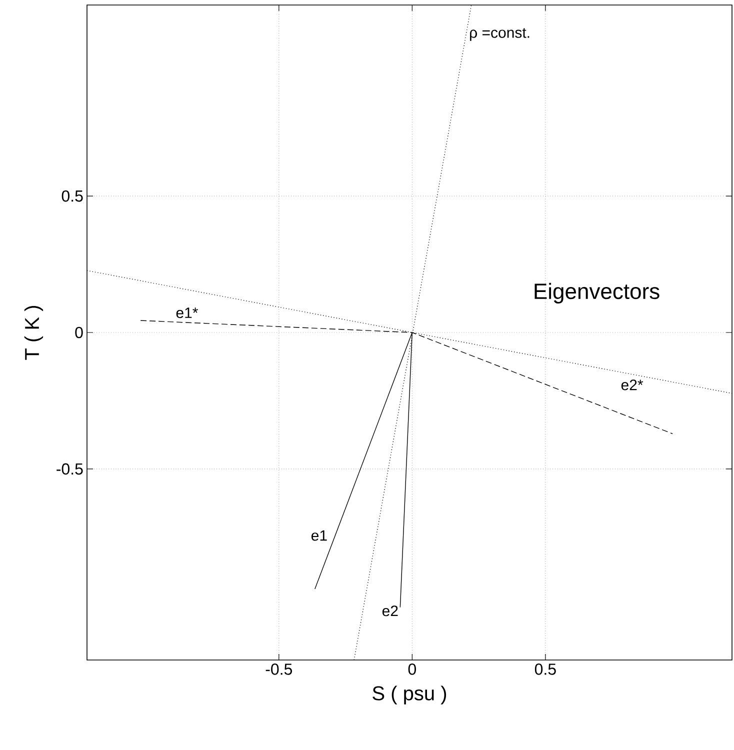 The width and height of the screenshot is (734, 750). What do you see at coordinates (409, 695) in the screenshot?
I see `x-axis-title: S ( psu )` at bounding box center [409, 695].